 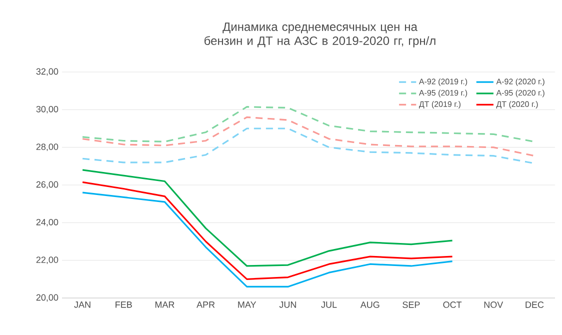 I want to click on x-tick-label: FEB, so click(x=124, y=305).